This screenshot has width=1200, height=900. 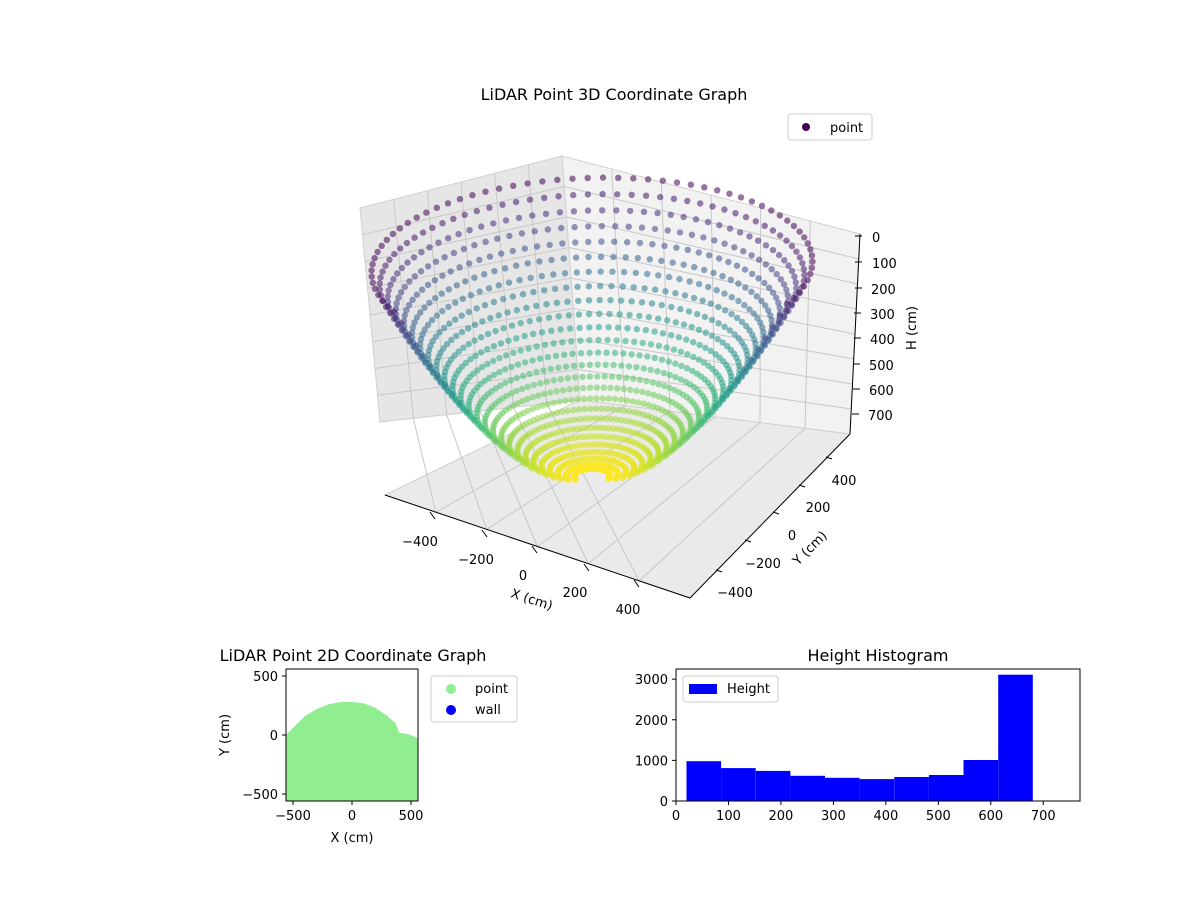 I want to click on x-tick-mark, so click(x=432, y=515).